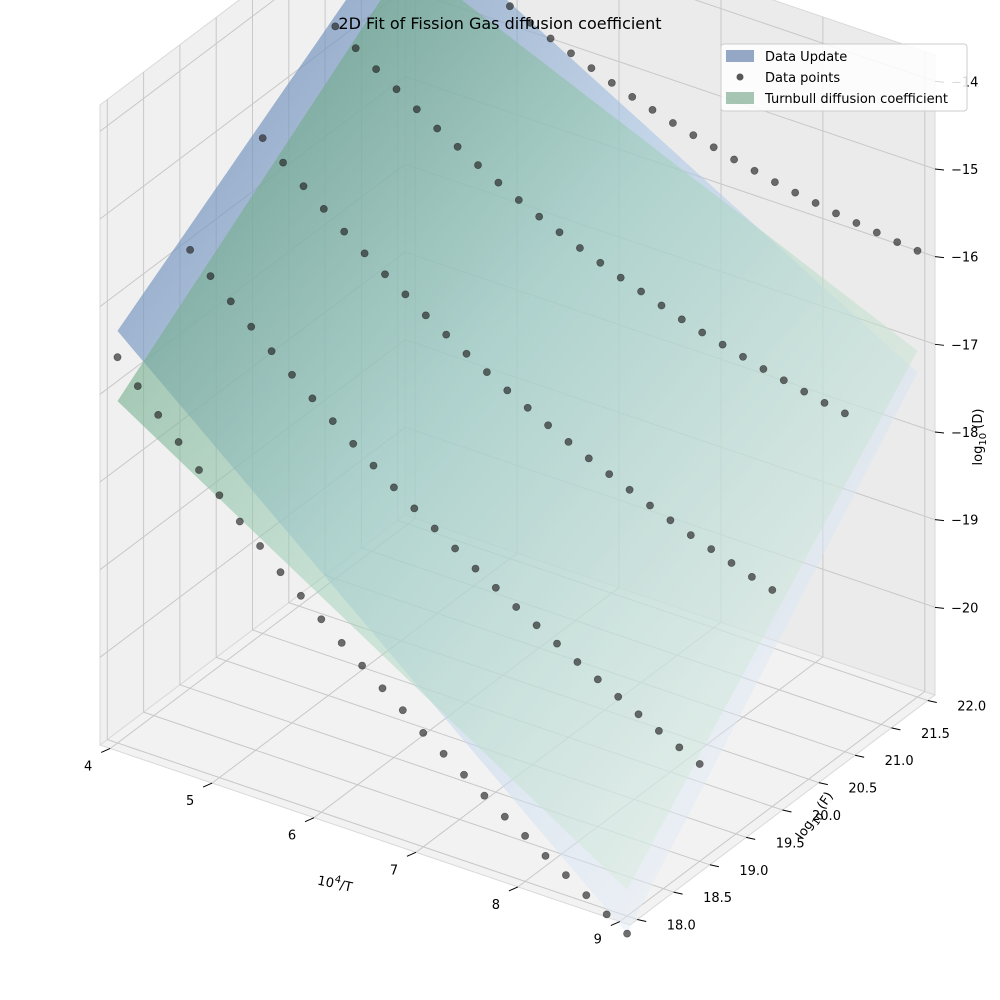  I want to click on legend-label-data-points: Data points, so click(802, 78).